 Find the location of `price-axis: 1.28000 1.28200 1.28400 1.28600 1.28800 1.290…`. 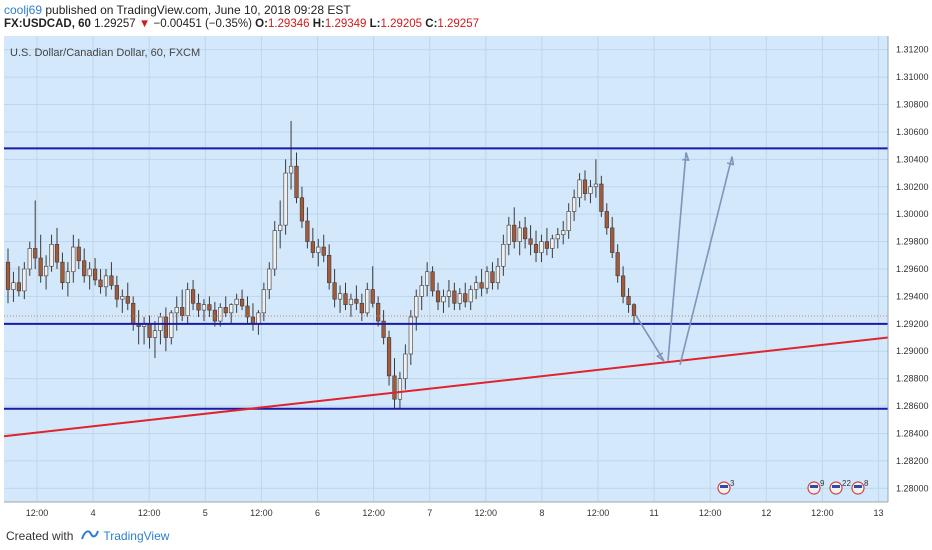

price-axis: 1.28000 1.28200 1.28400 1.28600 1.28800 1.290… is located at coordinates (909, 280).